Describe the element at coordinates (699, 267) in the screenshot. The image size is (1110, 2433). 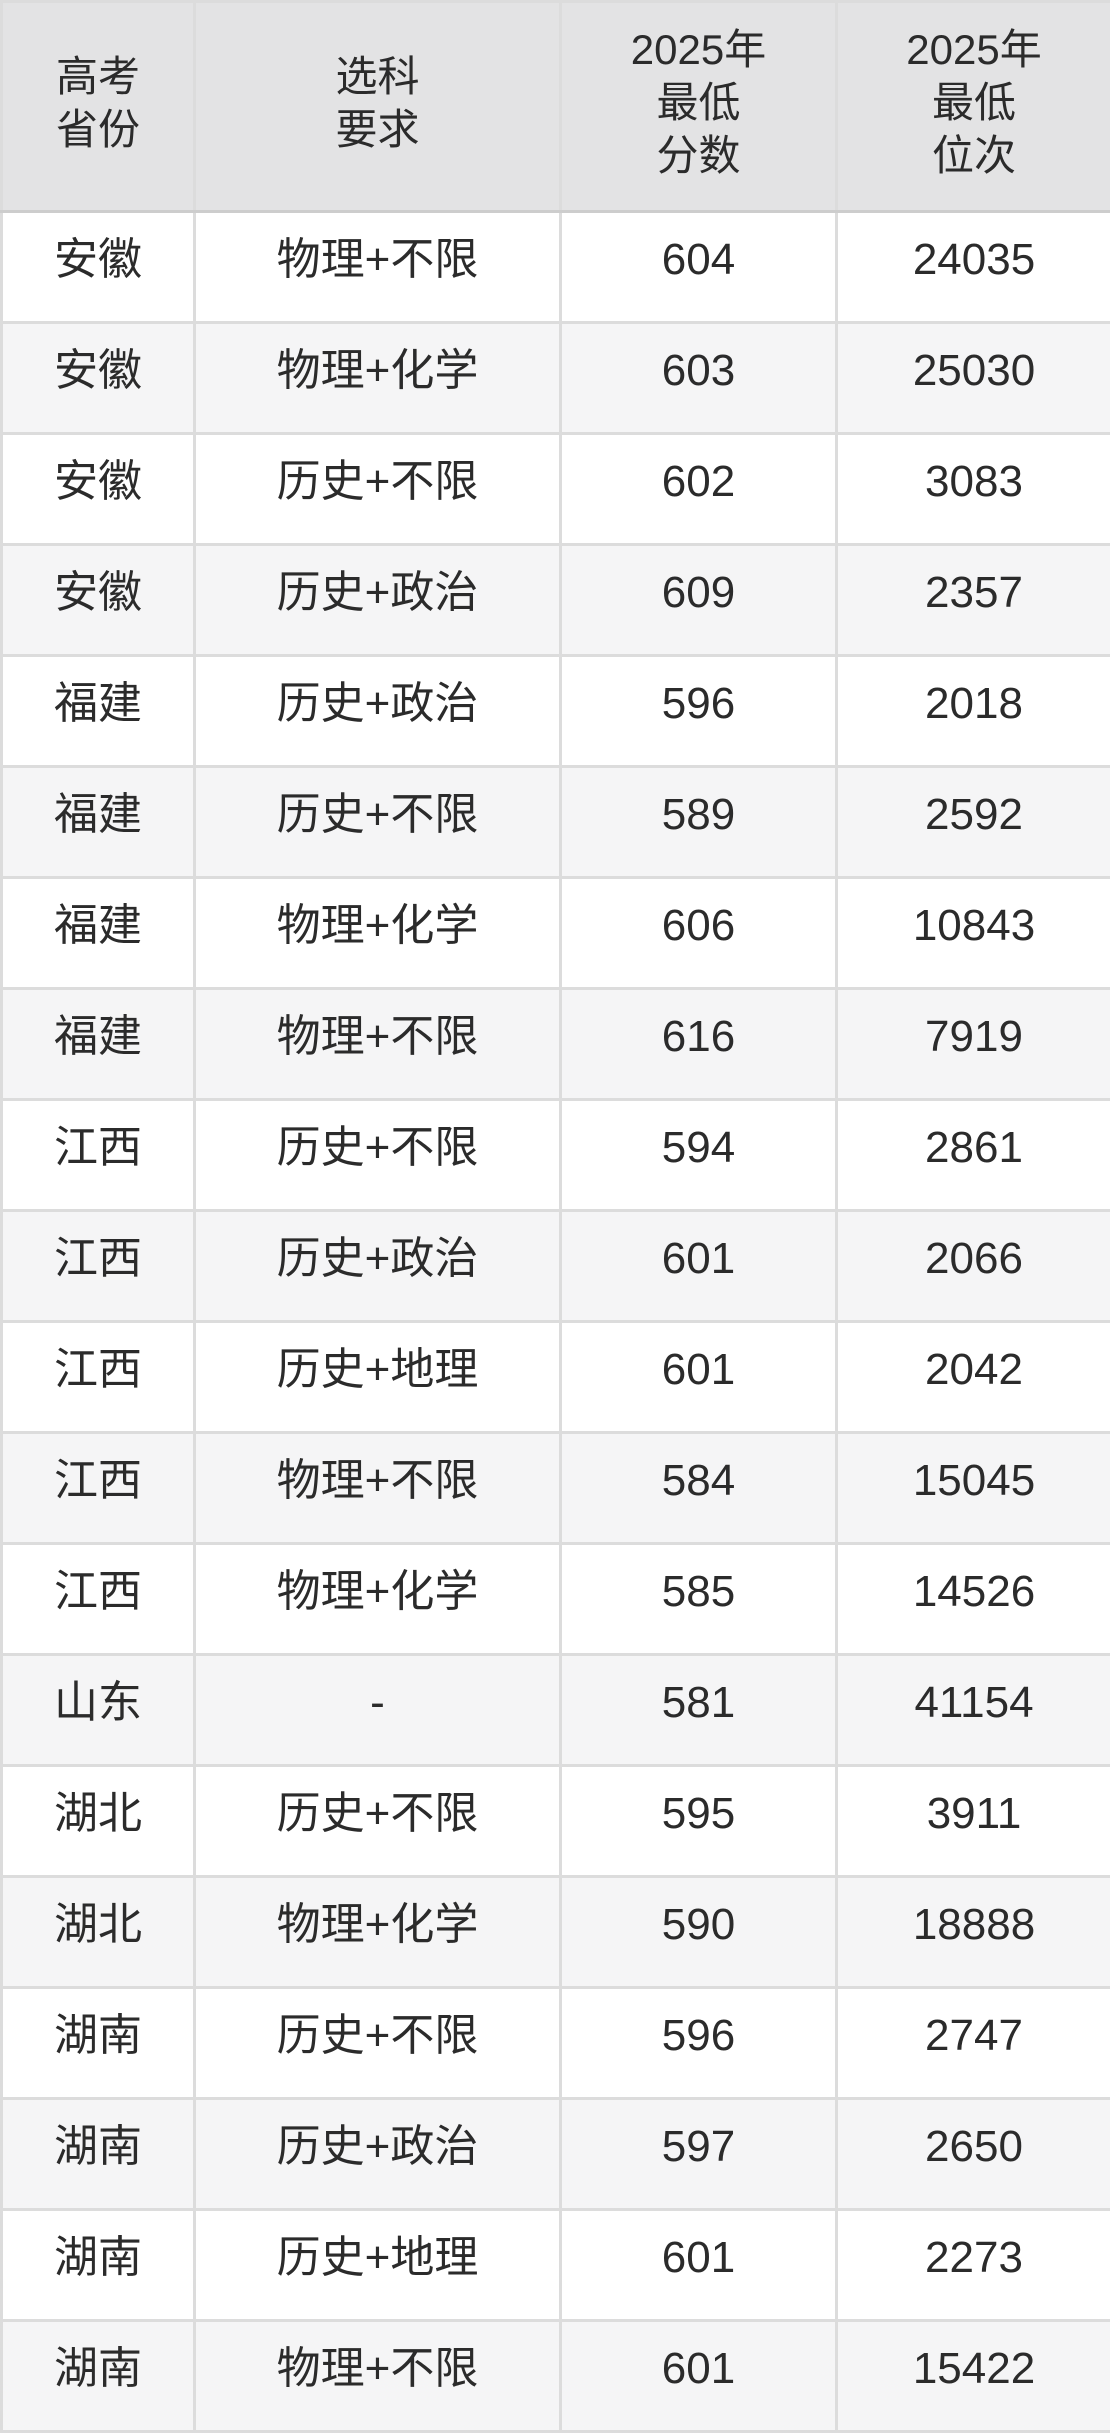
I see `score-cell: 604` at that location.